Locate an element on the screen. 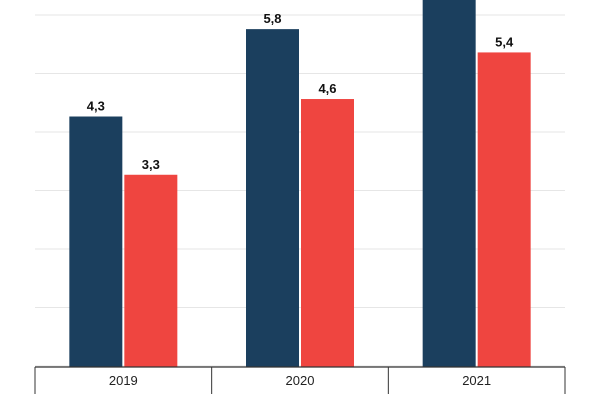 This screenshot has width=600, height=400. x-tick-label-2019: 2019 is located at coordinates (123, 380).